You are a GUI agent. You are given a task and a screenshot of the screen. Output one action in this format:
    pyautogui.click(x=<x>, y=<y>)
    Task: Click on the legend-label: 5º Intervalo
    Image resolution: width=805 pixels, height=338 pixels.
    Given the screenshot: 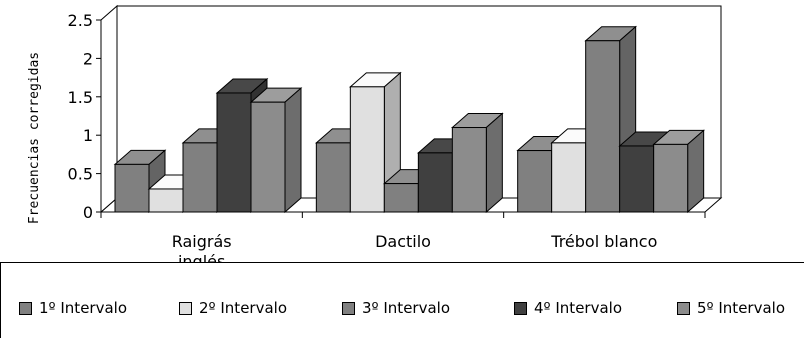 What is the action you would take?
    pyautogui.click(x=741, y=308)
    